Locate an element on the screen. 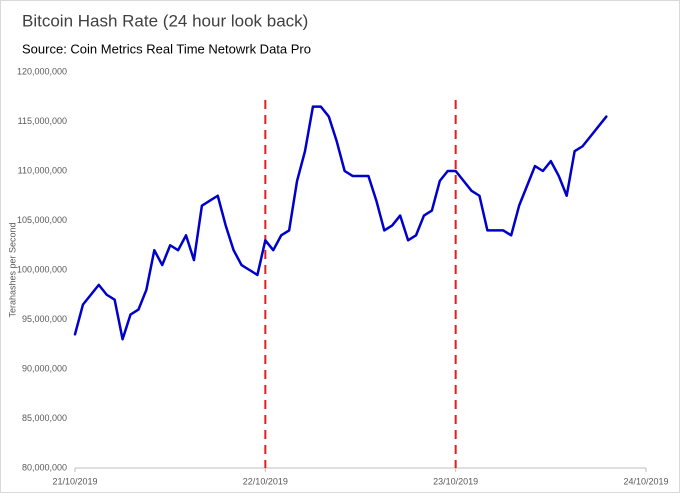  chart-title: Bitcoin Hash Rate (24 hour look back) is located at coordinates (165, 20).